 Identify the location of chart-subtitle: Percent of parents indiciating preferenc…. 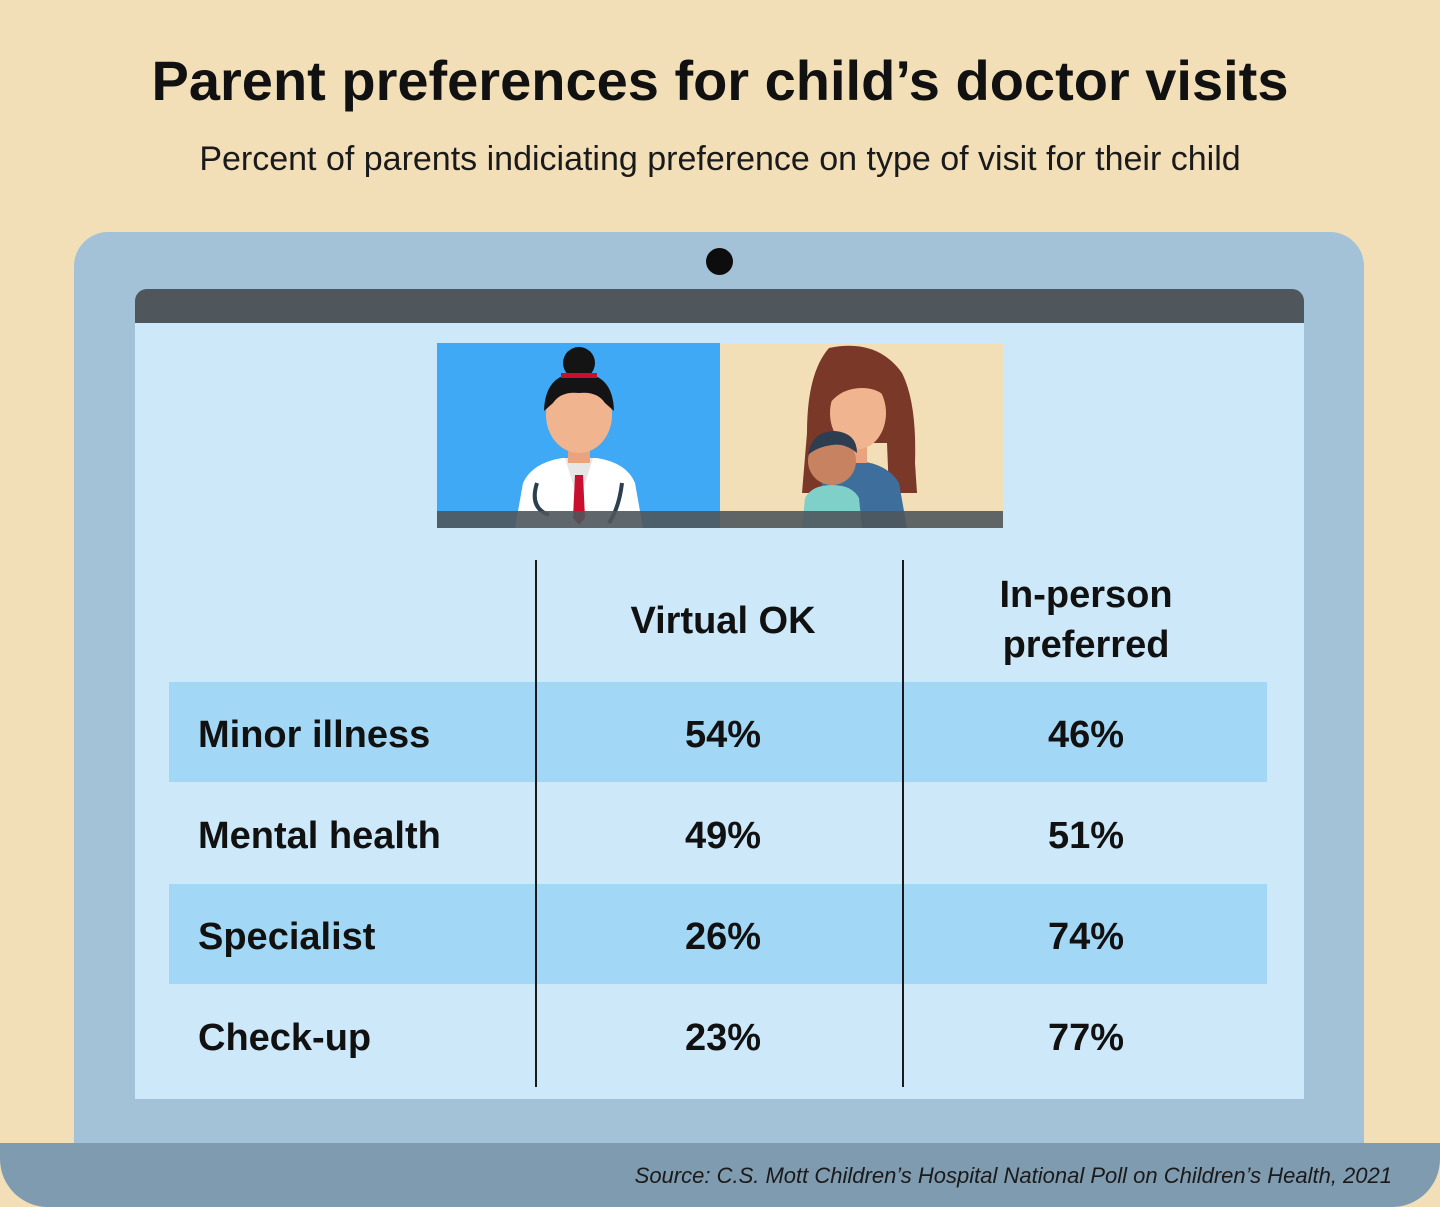
(720, 159).